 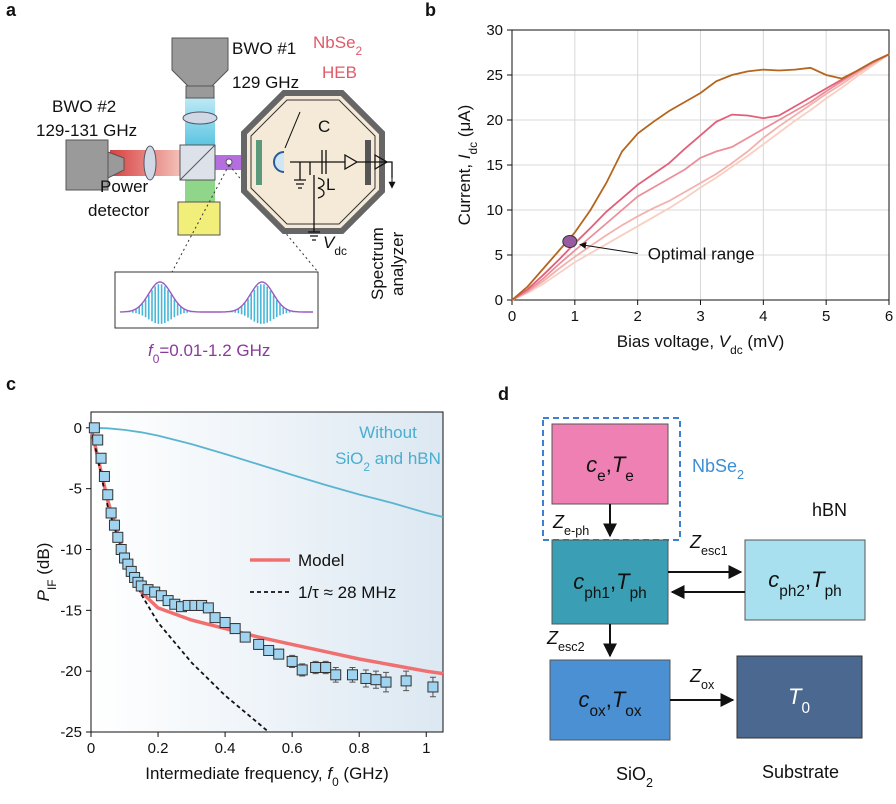 What do you see at coordinates (321, 560) in the screenshot?
I see `legend-label: Model` at bounding box center [321, 560].